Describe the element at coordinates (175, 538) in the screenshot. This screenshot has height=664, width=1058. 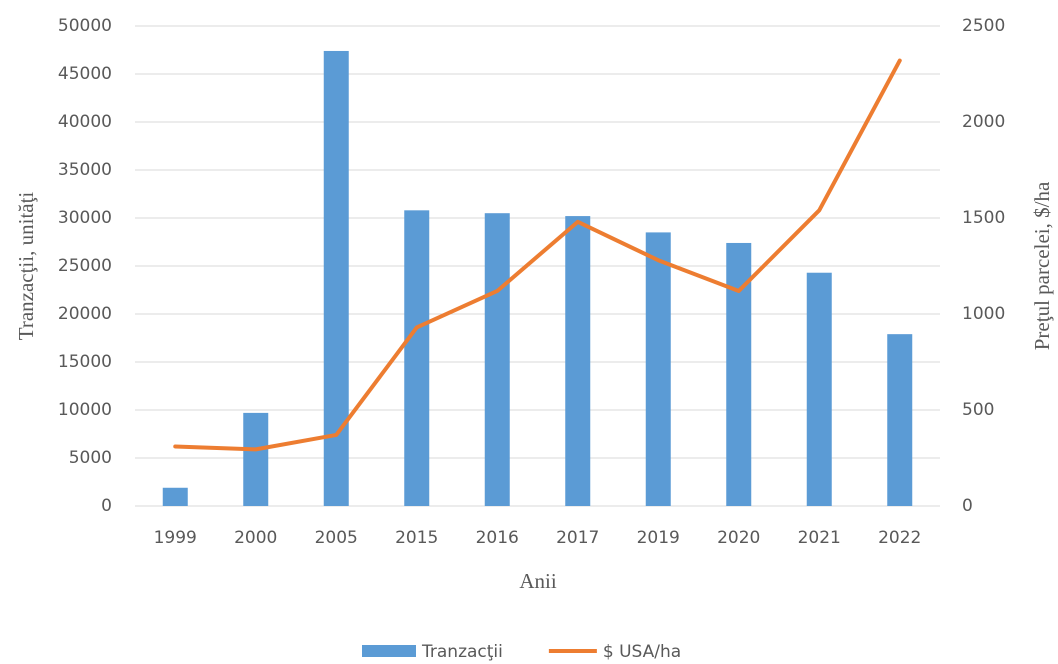
I see `x-tick-label: 1999` at that location.